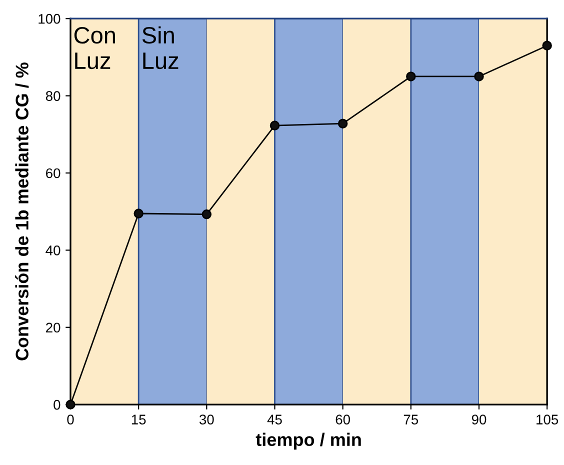  Describe the element at coordinates (274, 419) in the screenshot. I see `x-tick-label: 45` at that location.